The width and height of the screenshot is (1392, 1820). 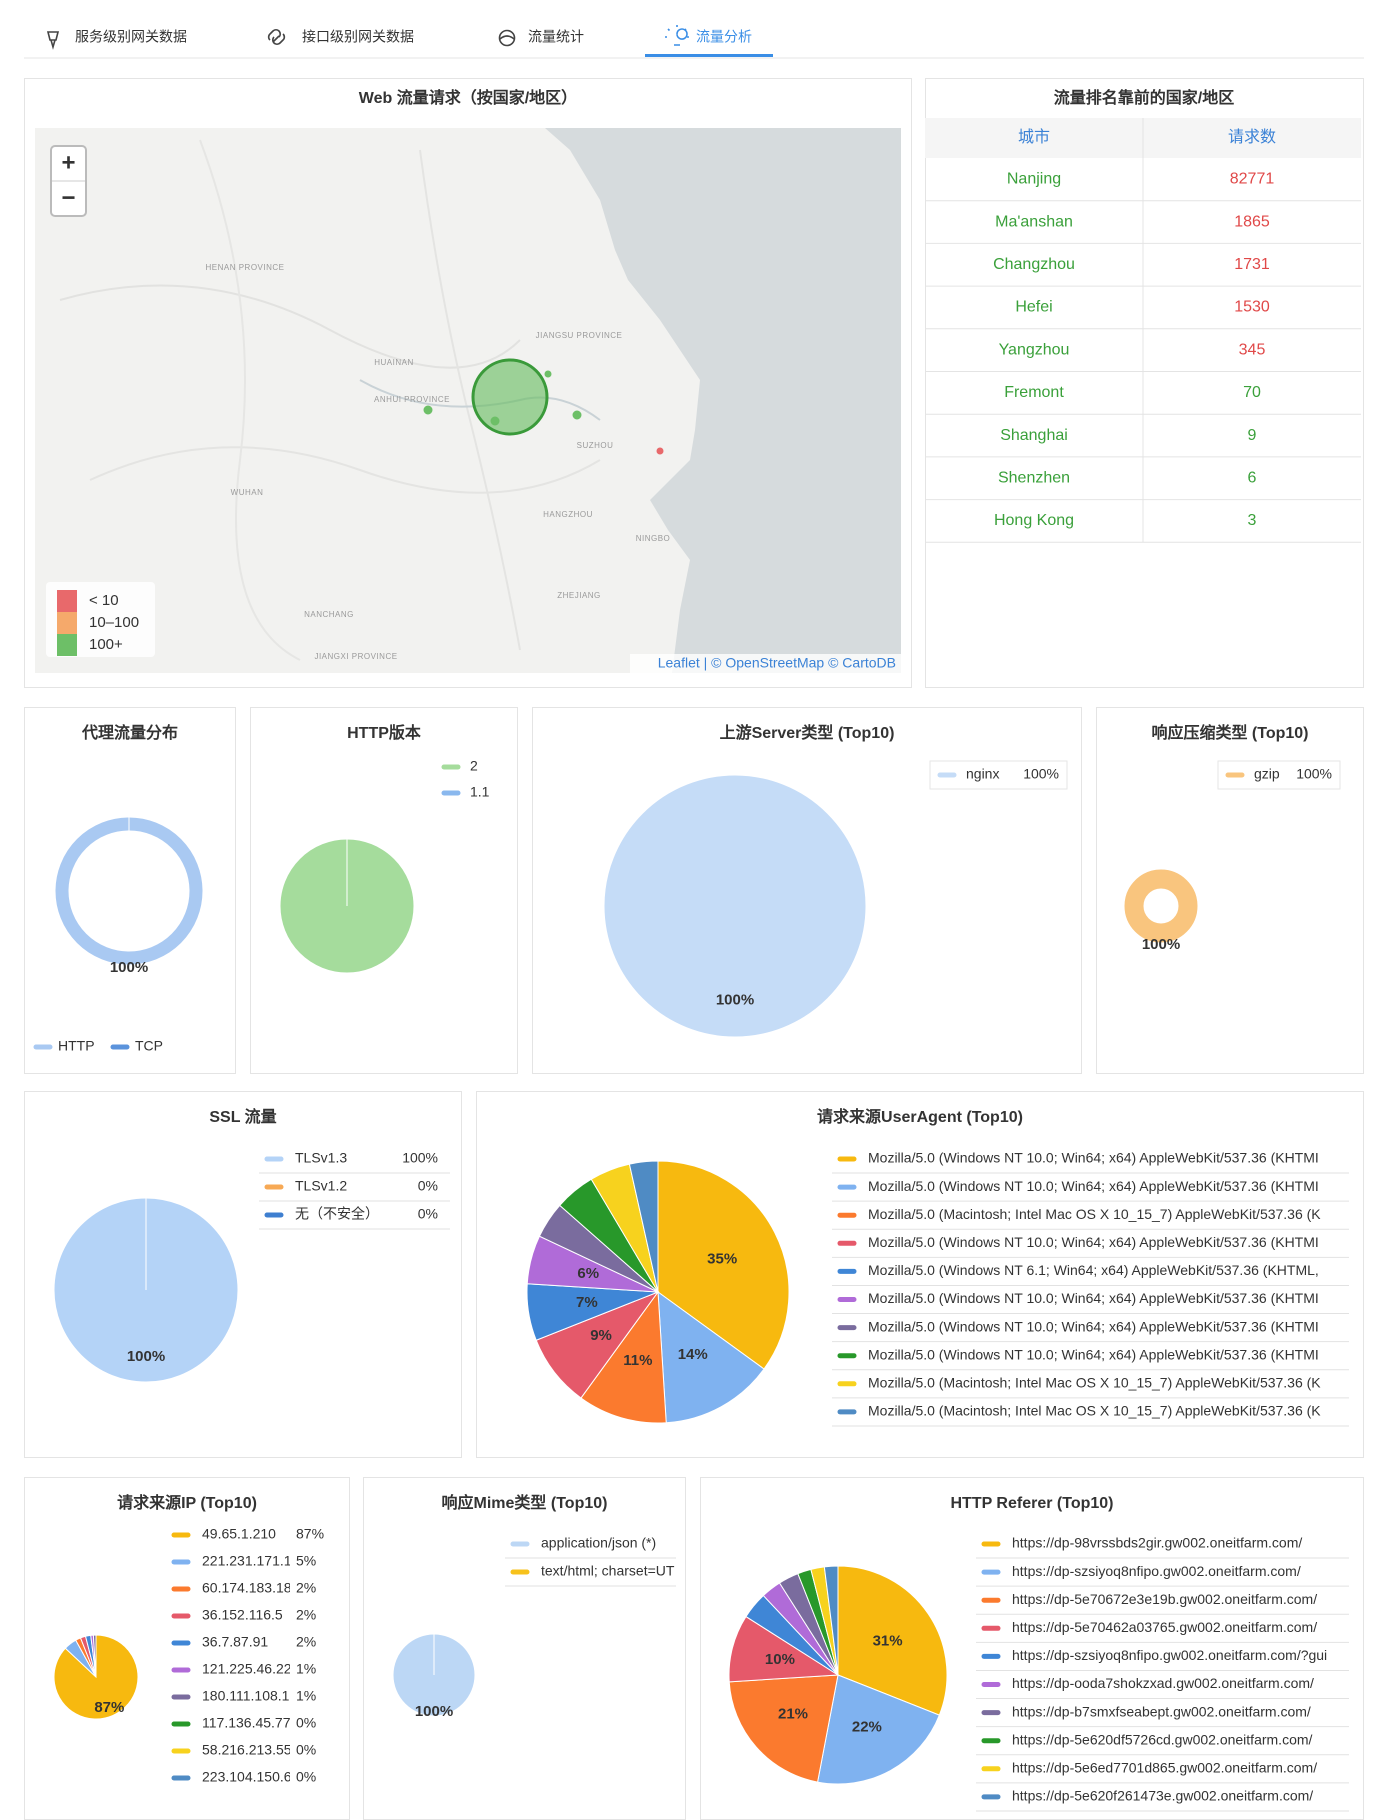 I want to click on map-place-label: NANCHANG, so click(x=329, y=614).